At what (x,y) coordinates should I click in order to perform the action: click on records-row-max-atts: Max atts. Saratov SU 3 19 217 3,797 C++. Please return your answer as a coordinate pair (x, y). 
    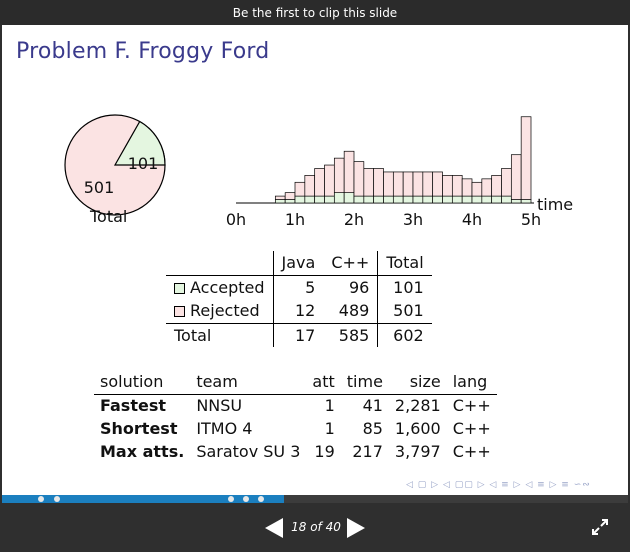
    Looking at the image, I should click on (295, 451).